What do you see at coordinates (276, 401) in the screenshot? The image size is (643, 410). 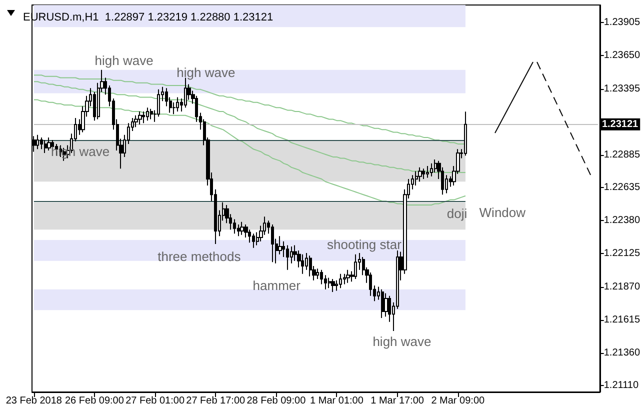 I see `x-tick-label: 28 Feb 09:00` at bounding box center [276, 401].